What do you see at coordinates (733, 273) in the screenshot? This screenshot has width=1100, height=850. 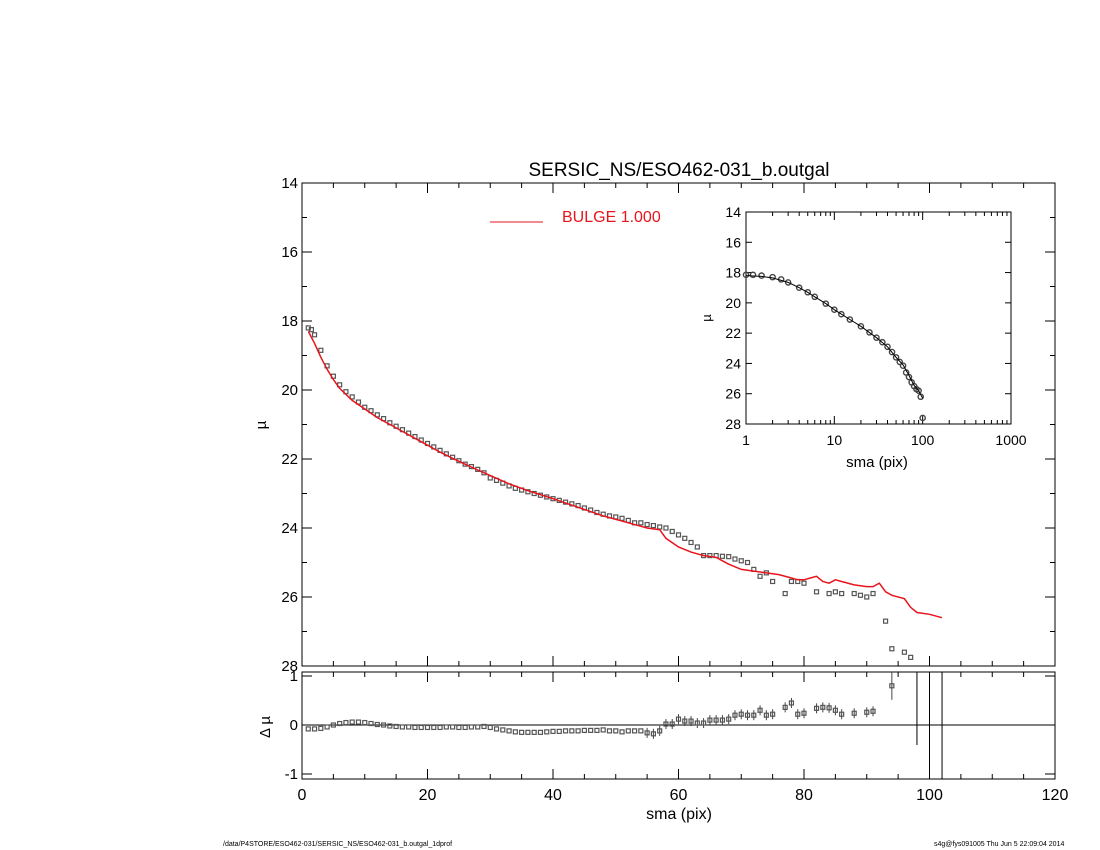 I see `inset-y-tick-label: 18` at bounding box center [733, 273].